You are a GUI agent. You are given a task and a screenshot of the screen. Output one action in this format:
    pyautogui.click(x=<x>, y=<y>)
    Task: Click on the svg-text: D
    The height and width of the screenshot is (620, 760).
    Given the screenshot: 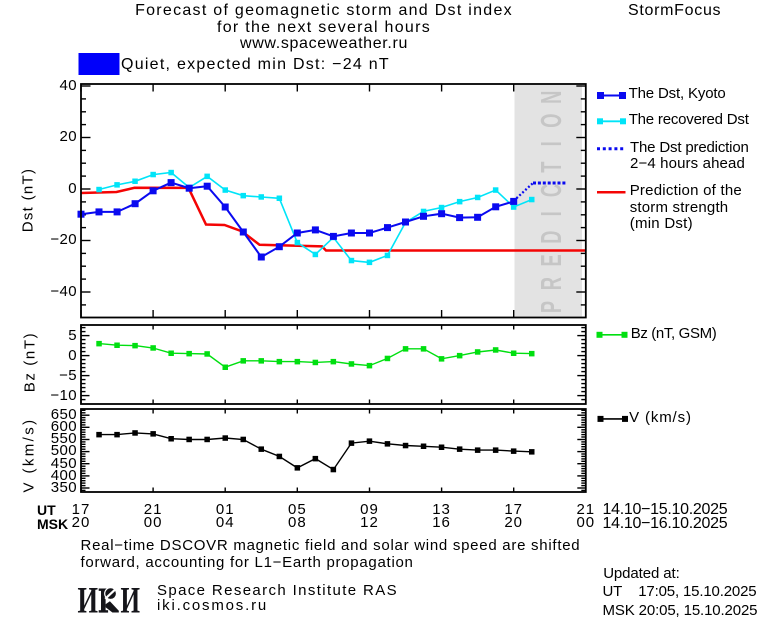 What is the action you would take?
    pyautogui.click(x=552, y=237)
    